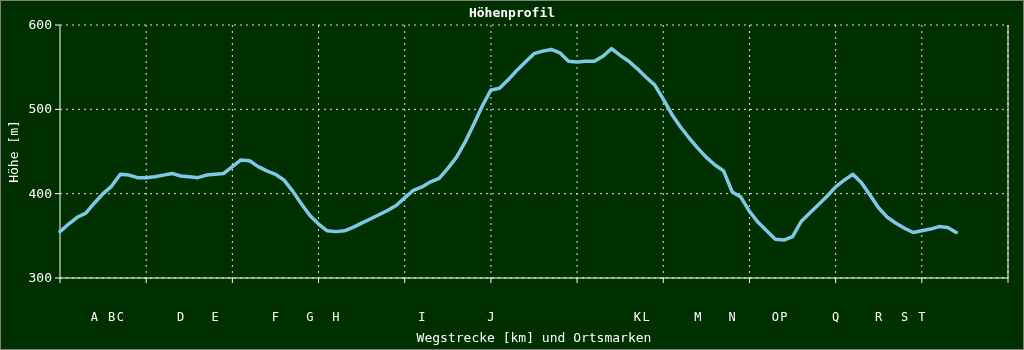  Describe the element at coordinates (879, 317) in the screenshot. I see `x-tick-label: R` at that location.